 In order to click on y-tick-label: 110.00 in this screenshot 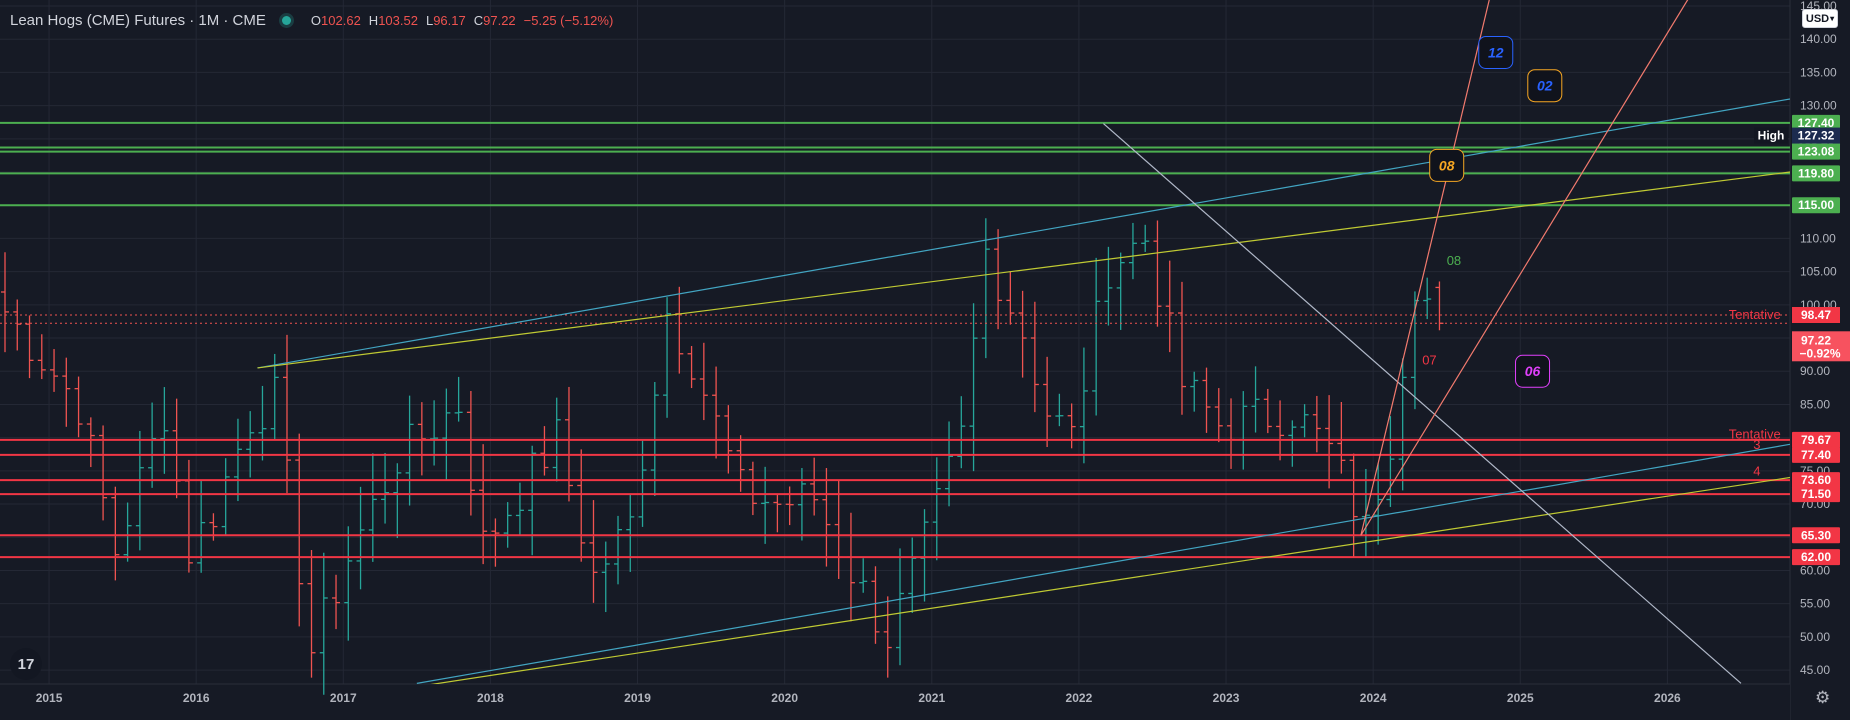, I will do `click(1818, 238)`.